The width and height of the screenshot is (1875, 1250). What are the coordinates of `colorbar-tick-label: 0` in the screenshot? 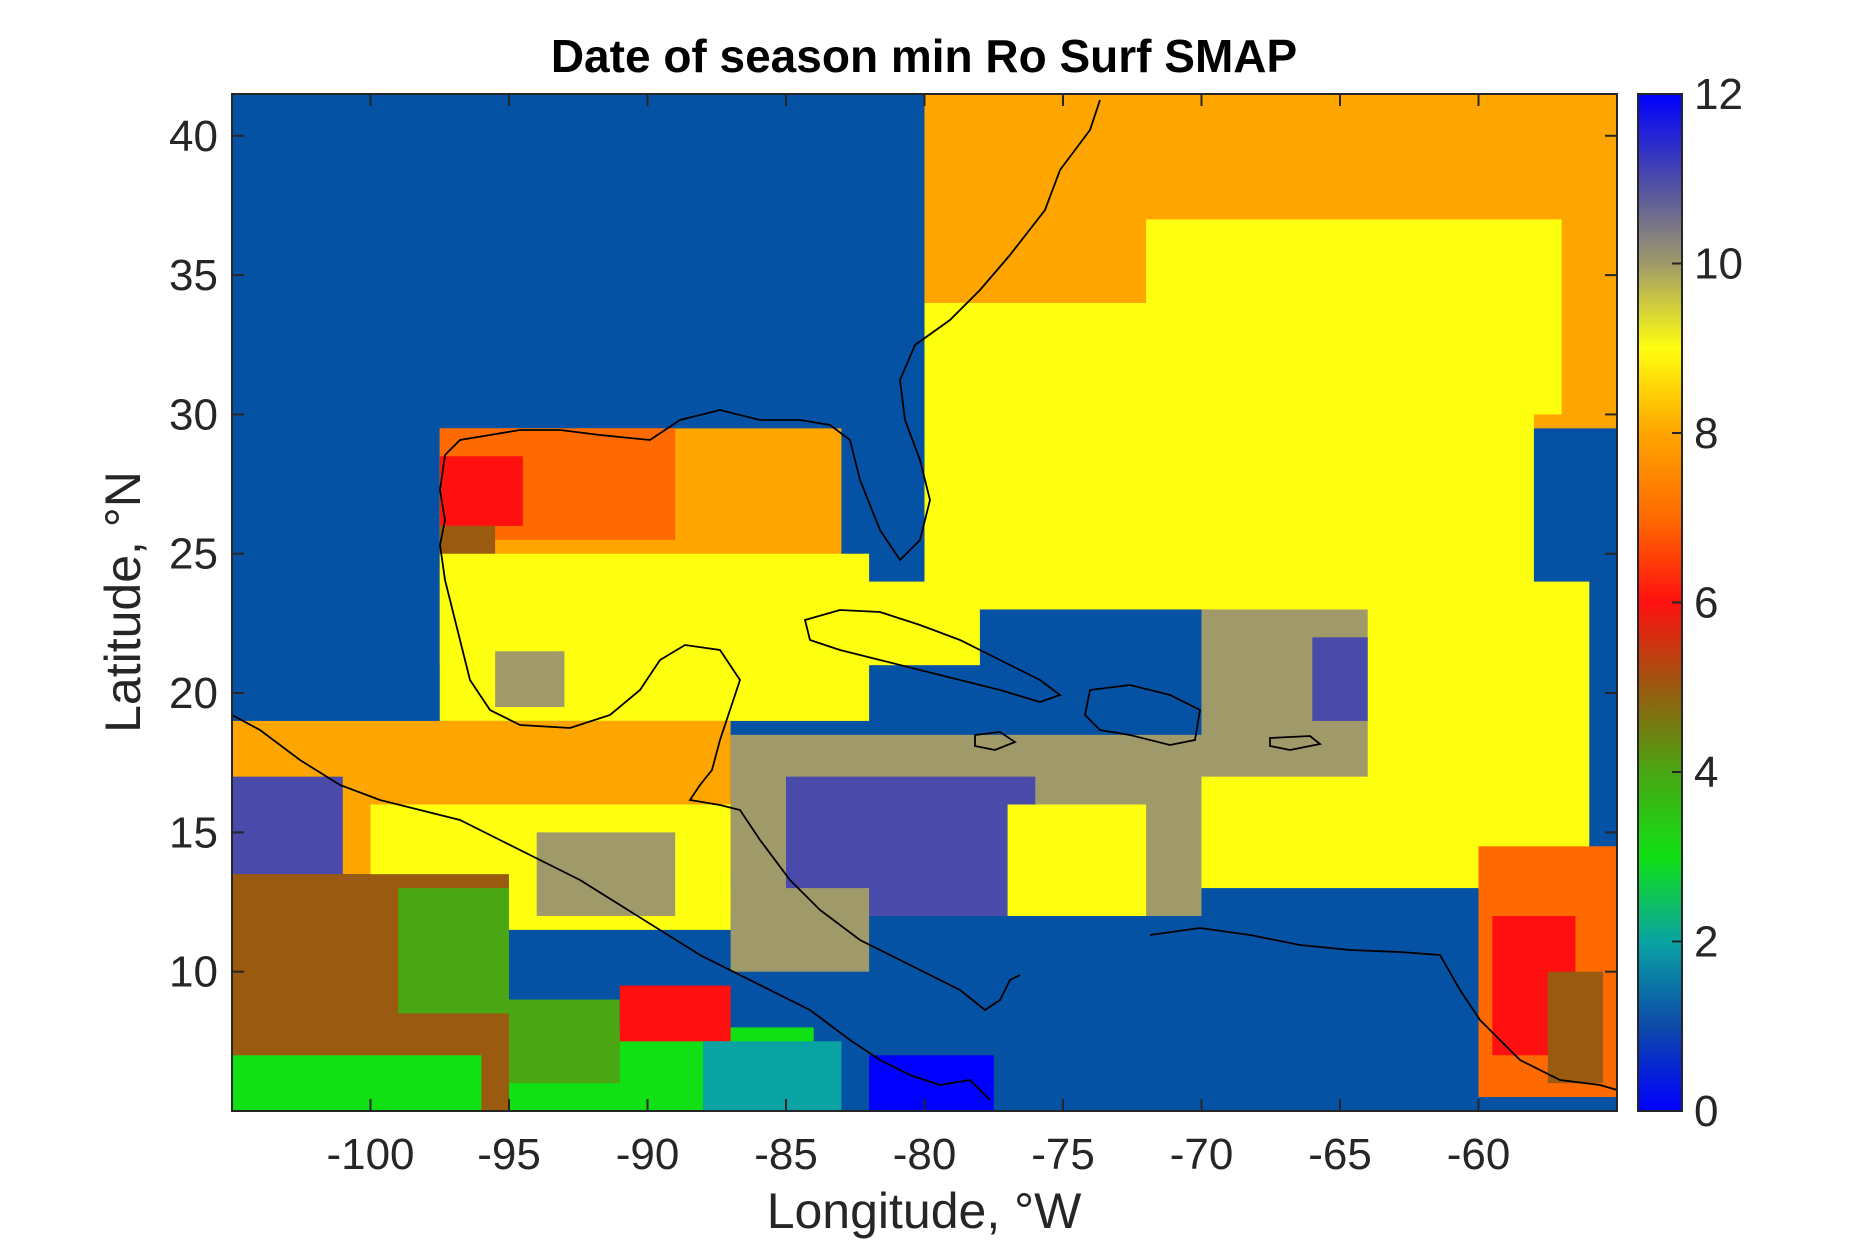 It's located at (1706, 1111).